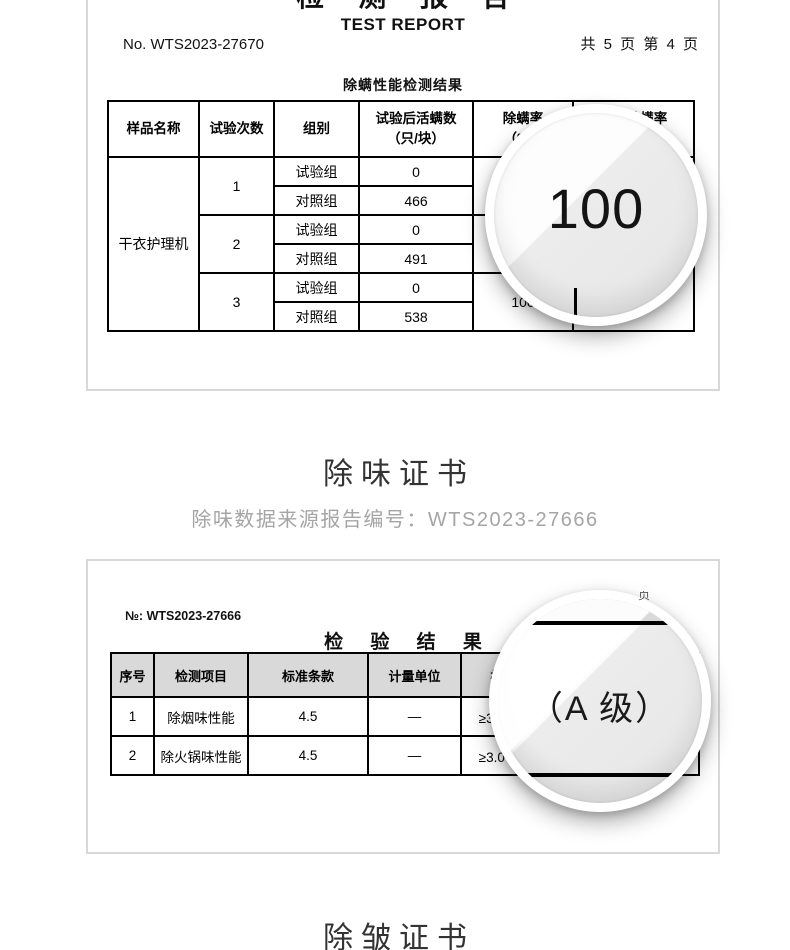  Describe the element at coordinates (575, 302) in the screenshot. I see `magnified-table-border-line` at that location.